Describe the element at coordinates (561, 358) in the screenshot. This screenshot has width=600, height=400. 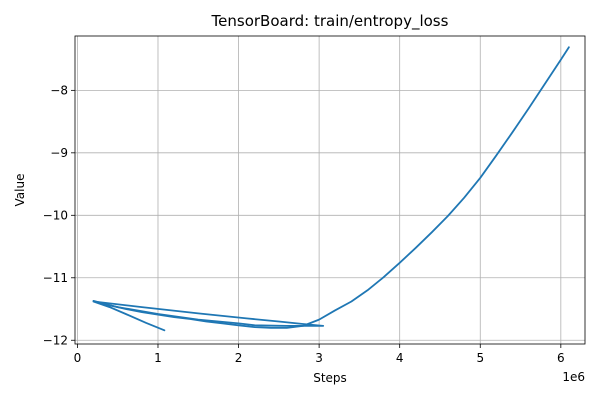
I see `x-tick-label: 6` at that location.